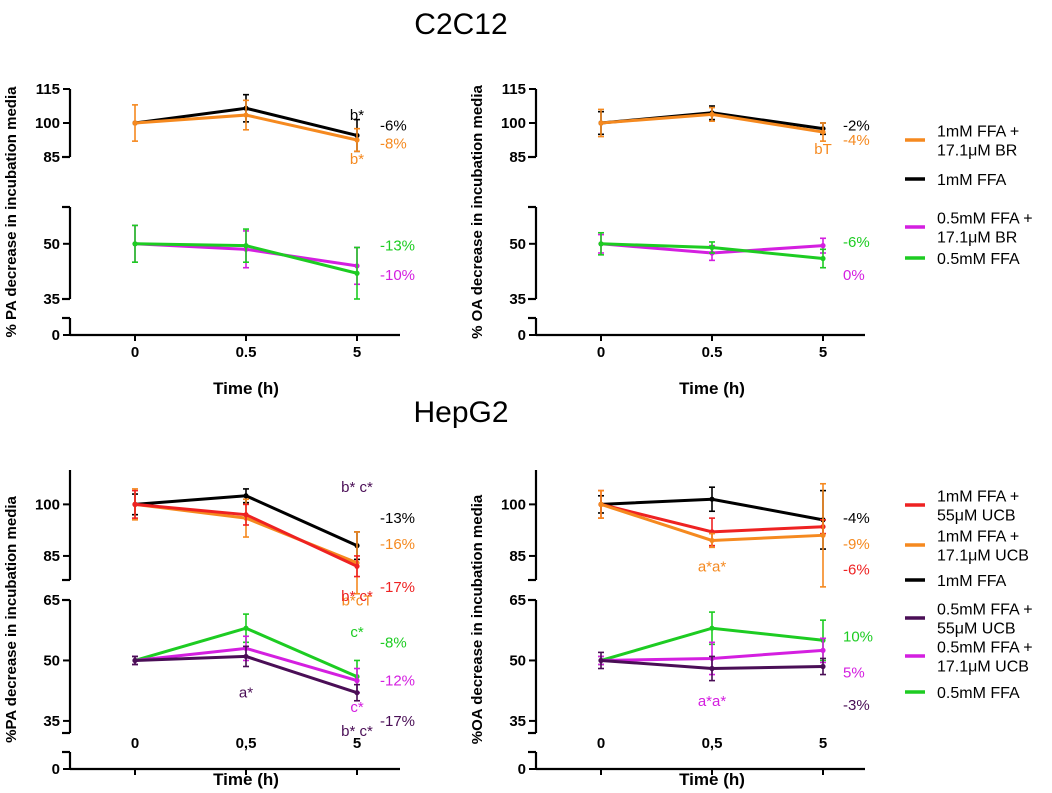 This screenshot has height=793, width=1052. What do you see at coordinates (967, 547) in the screenshot?
I see `legend-entry: 1mM FFA + 17.1μM UCB` at bounding box center [967, 547].